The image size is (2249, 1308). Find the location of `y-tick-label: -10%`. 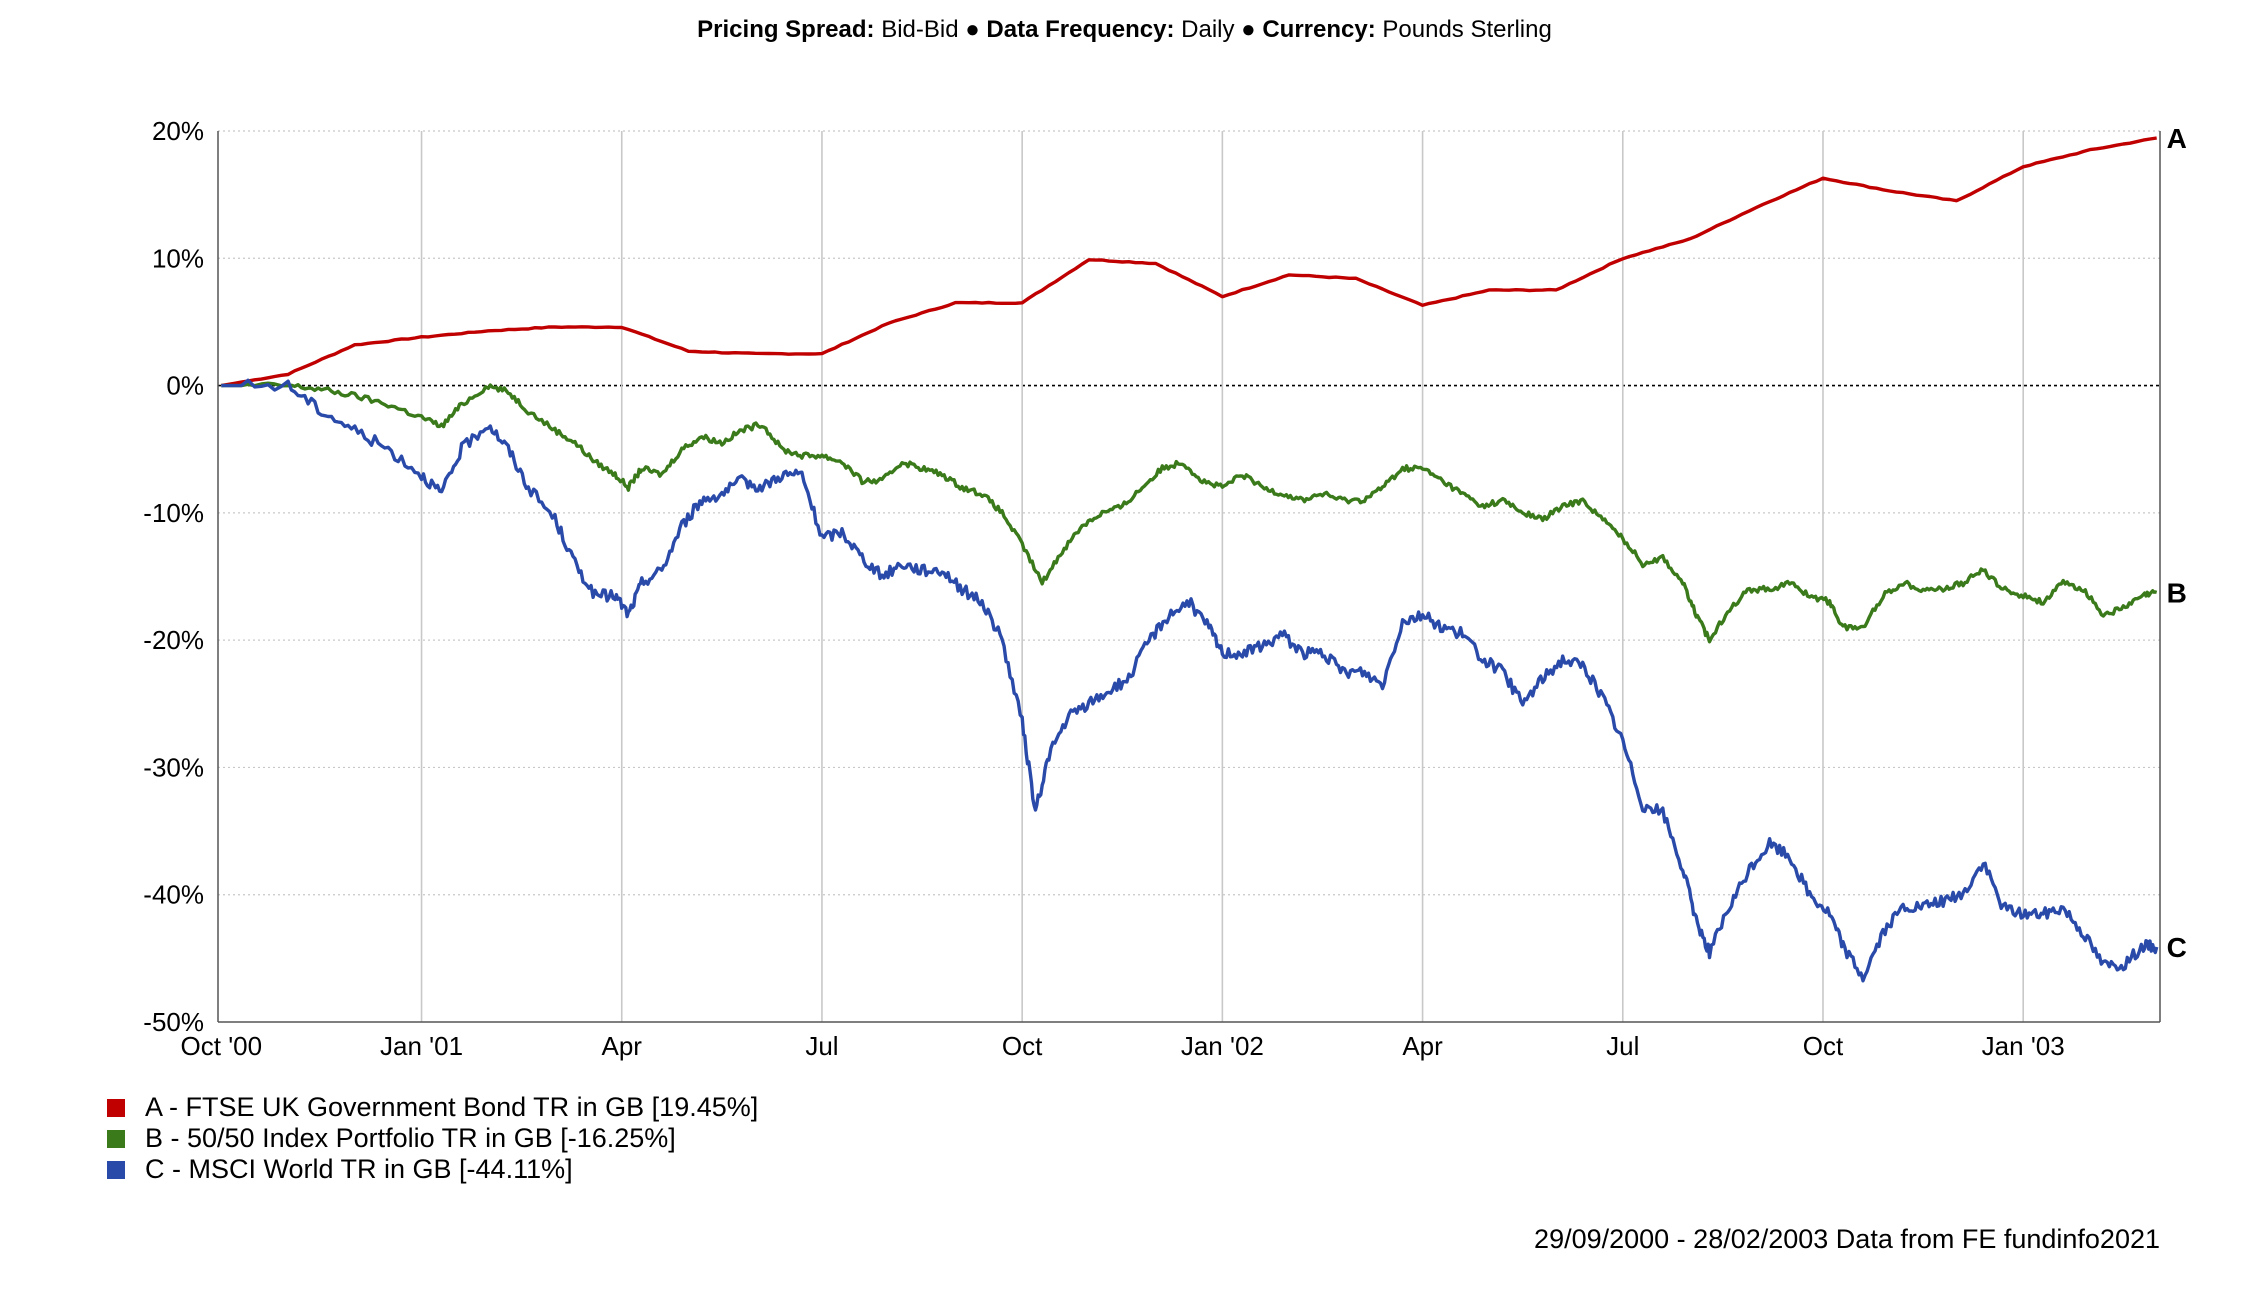

y-tick-label: -10% is located at coordinates (173, 513).